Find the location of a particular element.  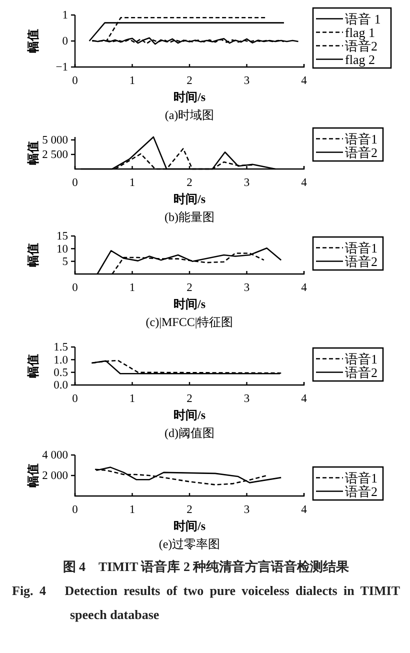

text: (d)阈值图 is located at coordinates (189, 433).